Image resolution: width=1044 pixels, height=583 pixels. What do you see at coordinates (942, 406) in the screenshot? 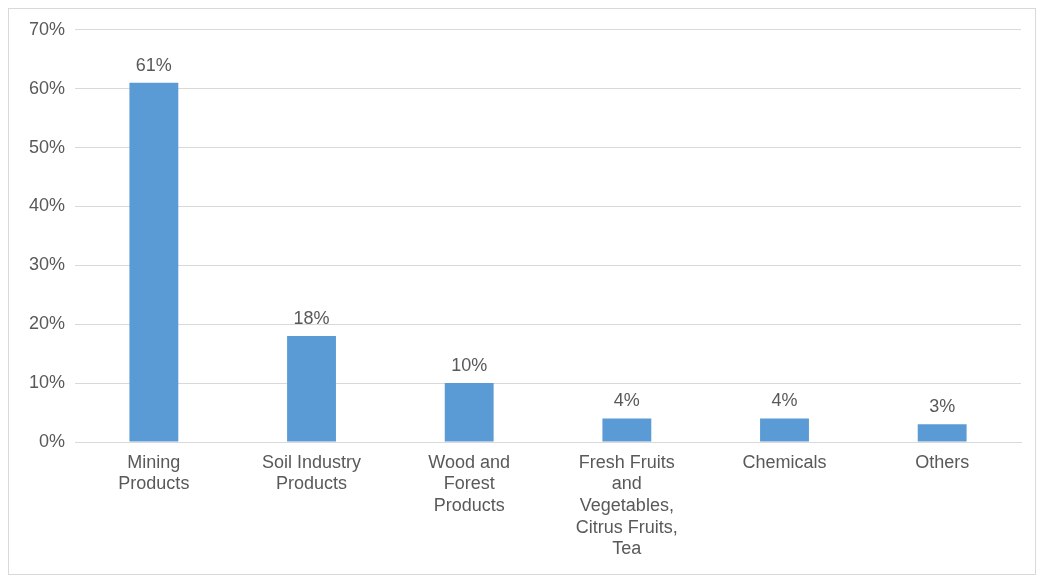
I see `data-label: 3%` at bounding box center [942, 406].